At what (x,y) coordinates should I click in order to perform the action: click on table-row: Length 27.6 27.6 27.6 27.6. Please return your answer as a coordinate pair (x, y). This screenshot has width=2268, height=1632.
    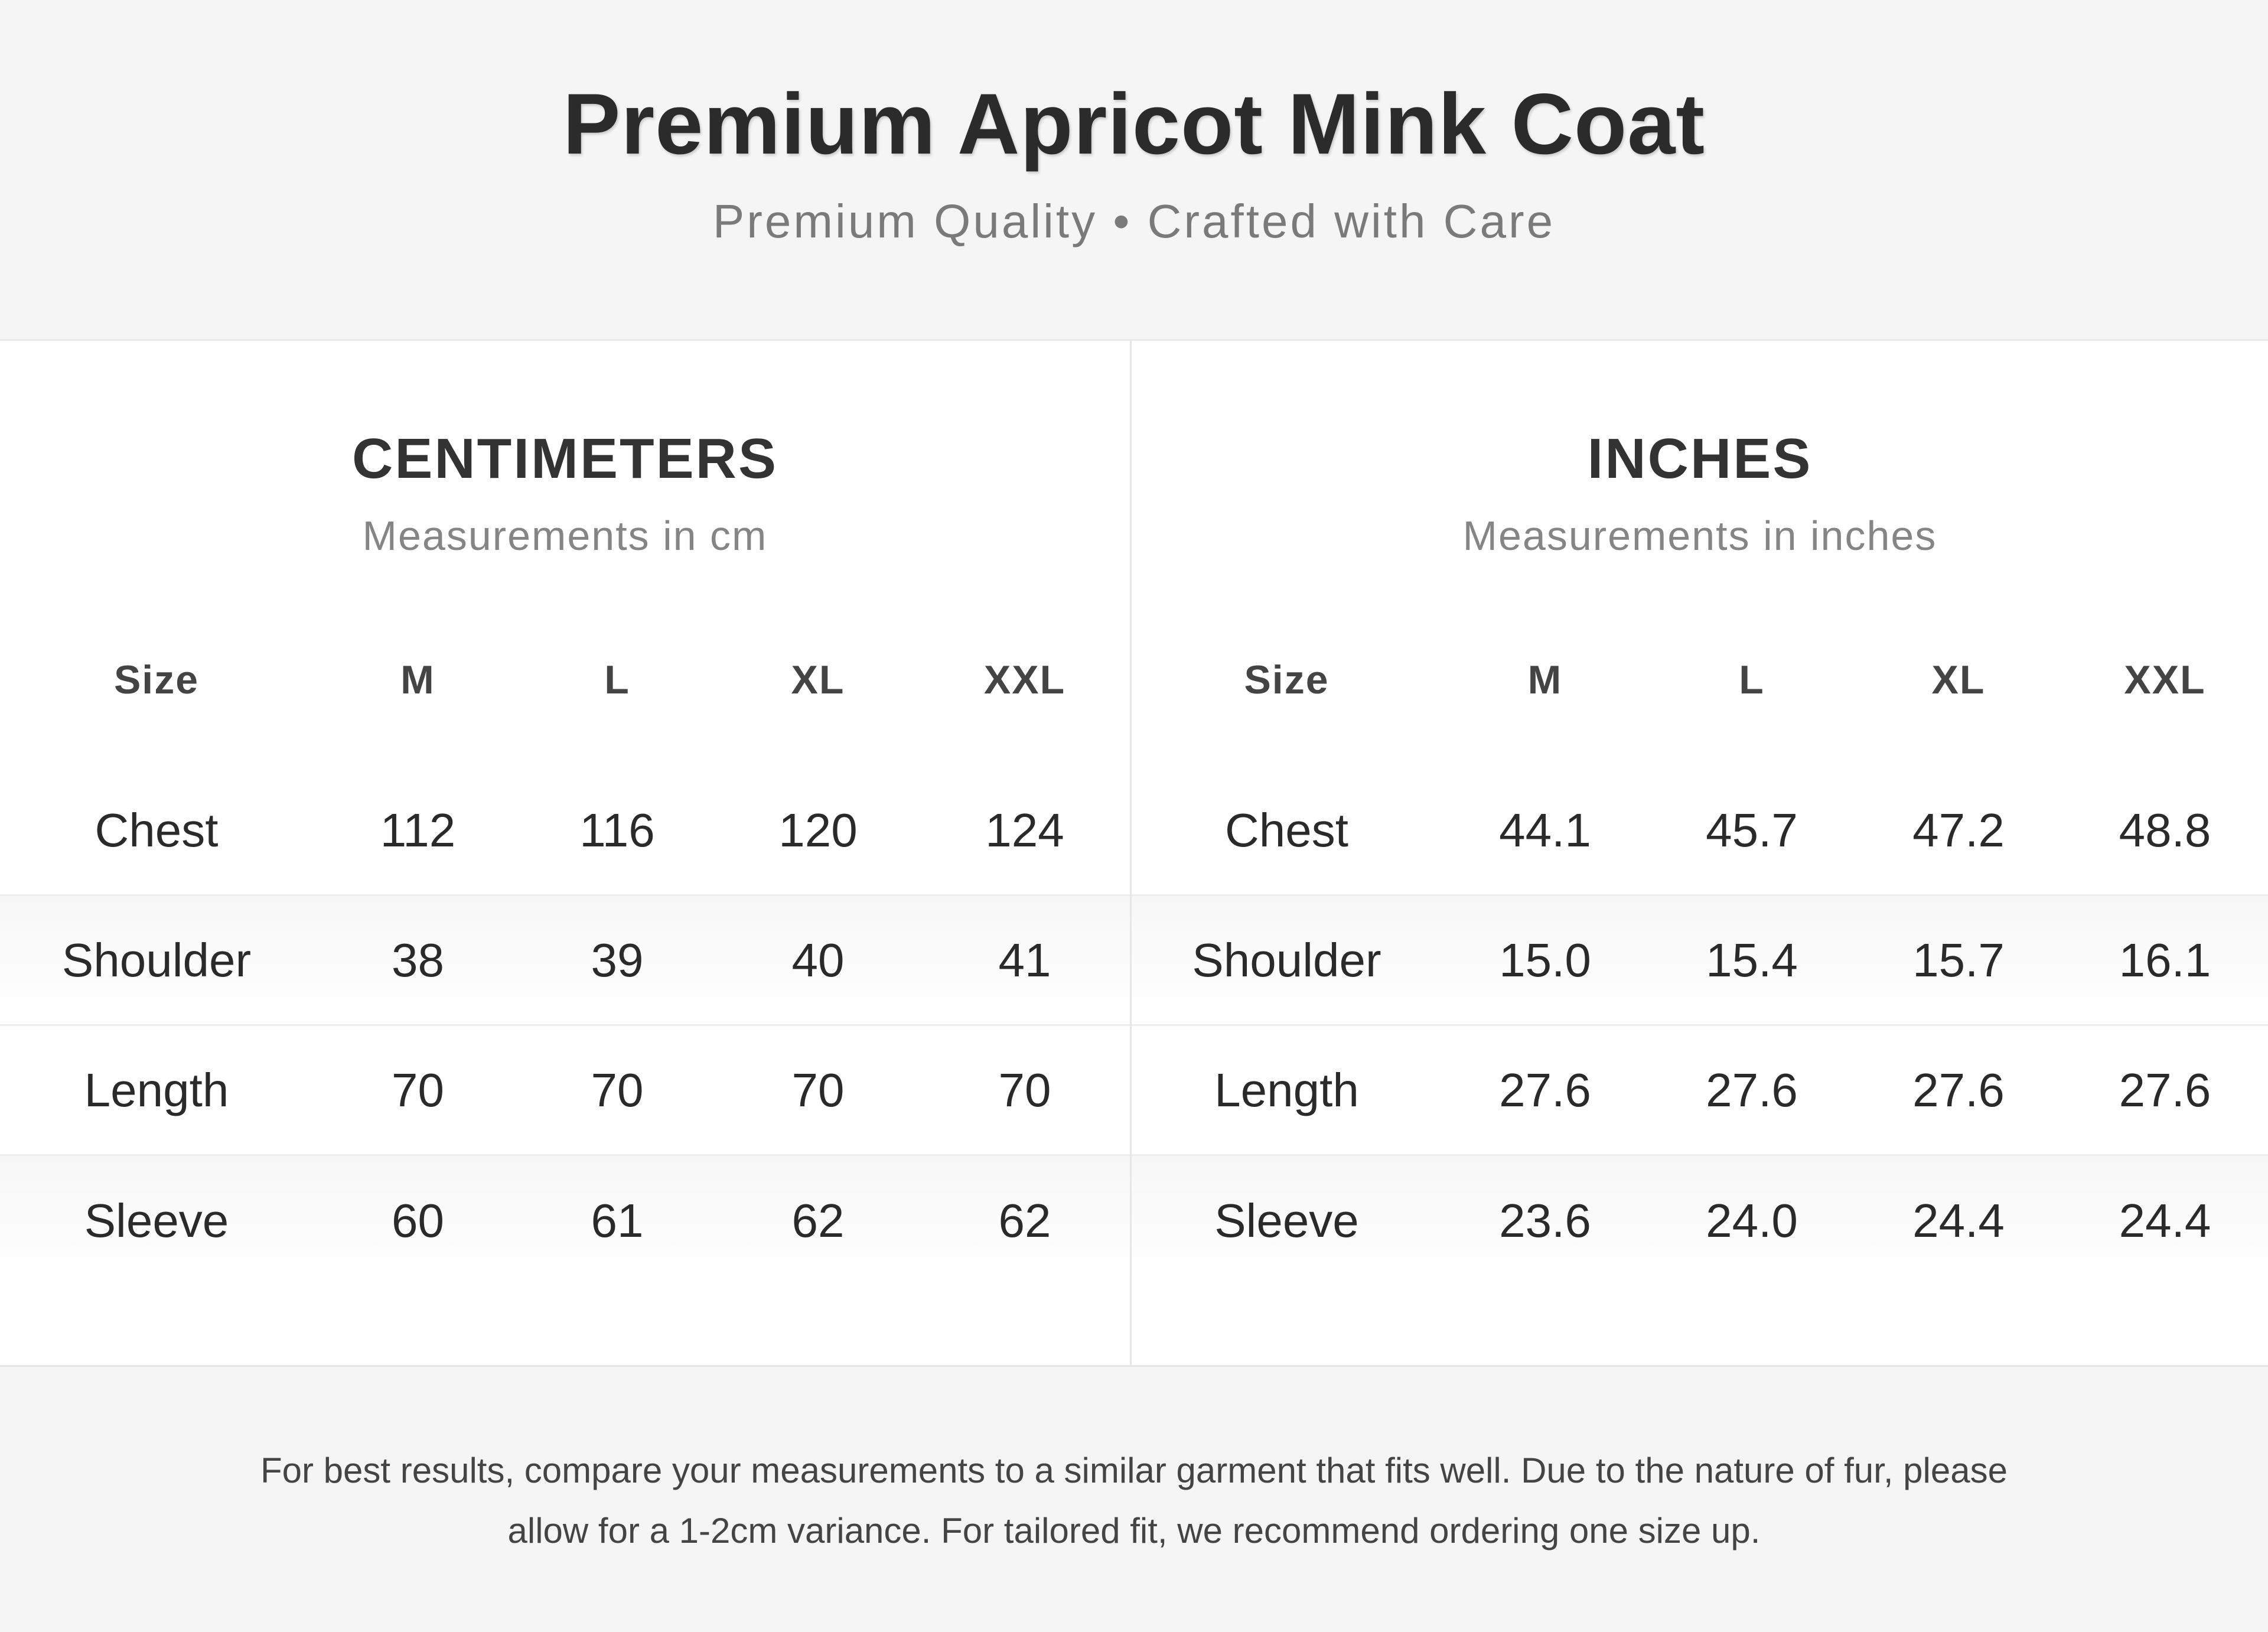
    Looking at the image, I should click on (1700, 1091).